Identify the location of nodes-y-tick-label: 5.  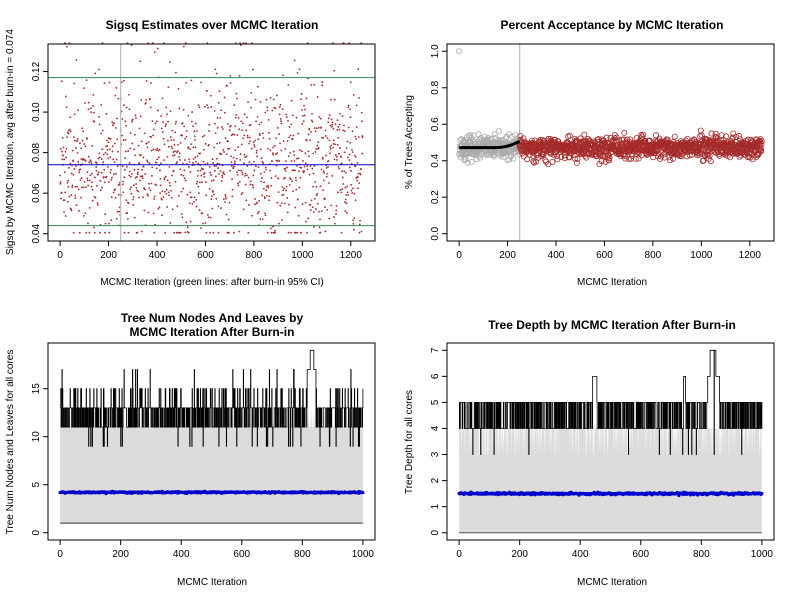
(36, 484).